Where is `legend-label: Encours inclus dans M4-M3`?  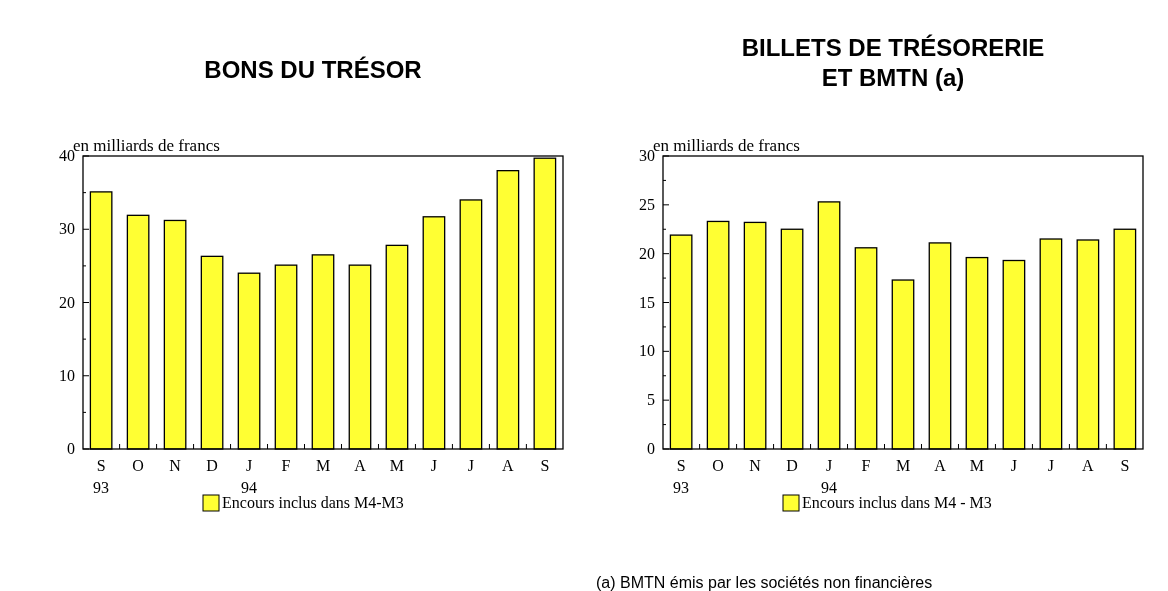 legend-label: Encours inclus dans M4-M3 is located at coordinates (313, 502).